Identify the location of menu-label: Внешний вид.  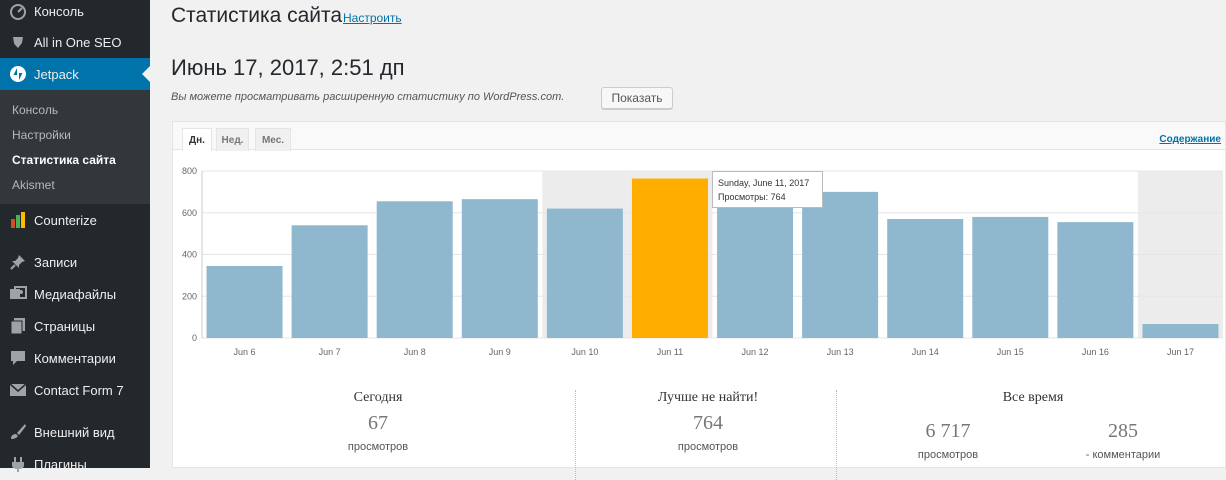
(74, 432).